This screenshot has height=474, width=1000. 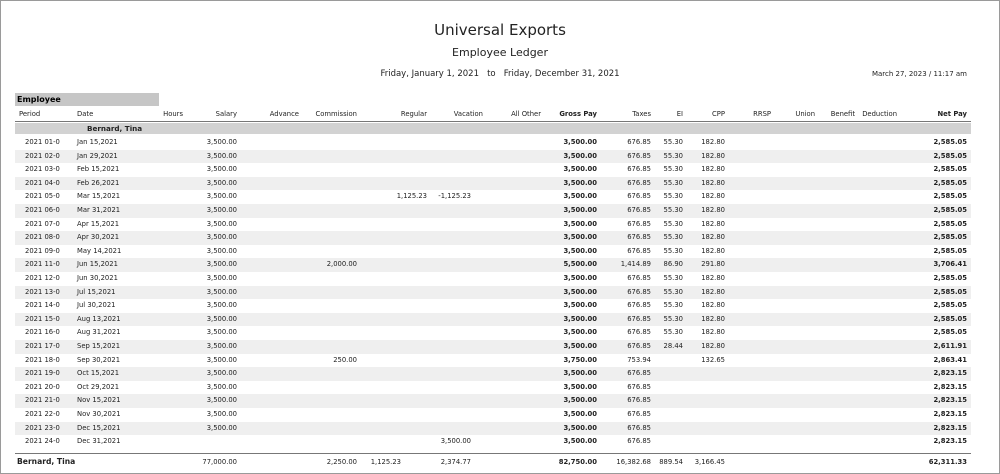 What do you see at coordinates (468, 114) in the screenshot?
I see `col-vacation: Vacation` at bounding box center [468, 114].